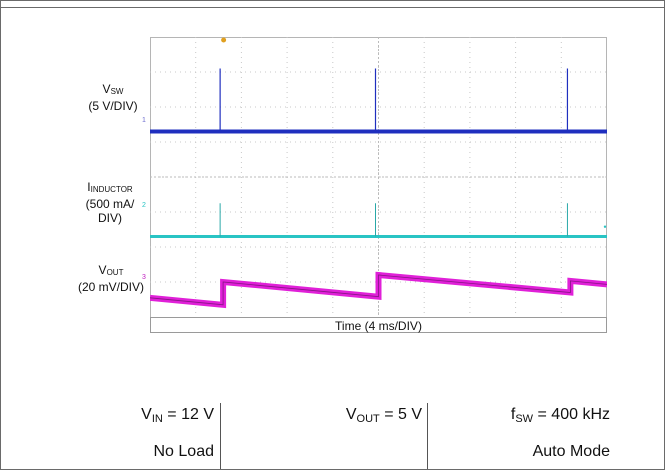 The image size is (665, 470). I want to click on inductor-label: IINDUCTOR (500 mA/ DIV), so click(110, 202).